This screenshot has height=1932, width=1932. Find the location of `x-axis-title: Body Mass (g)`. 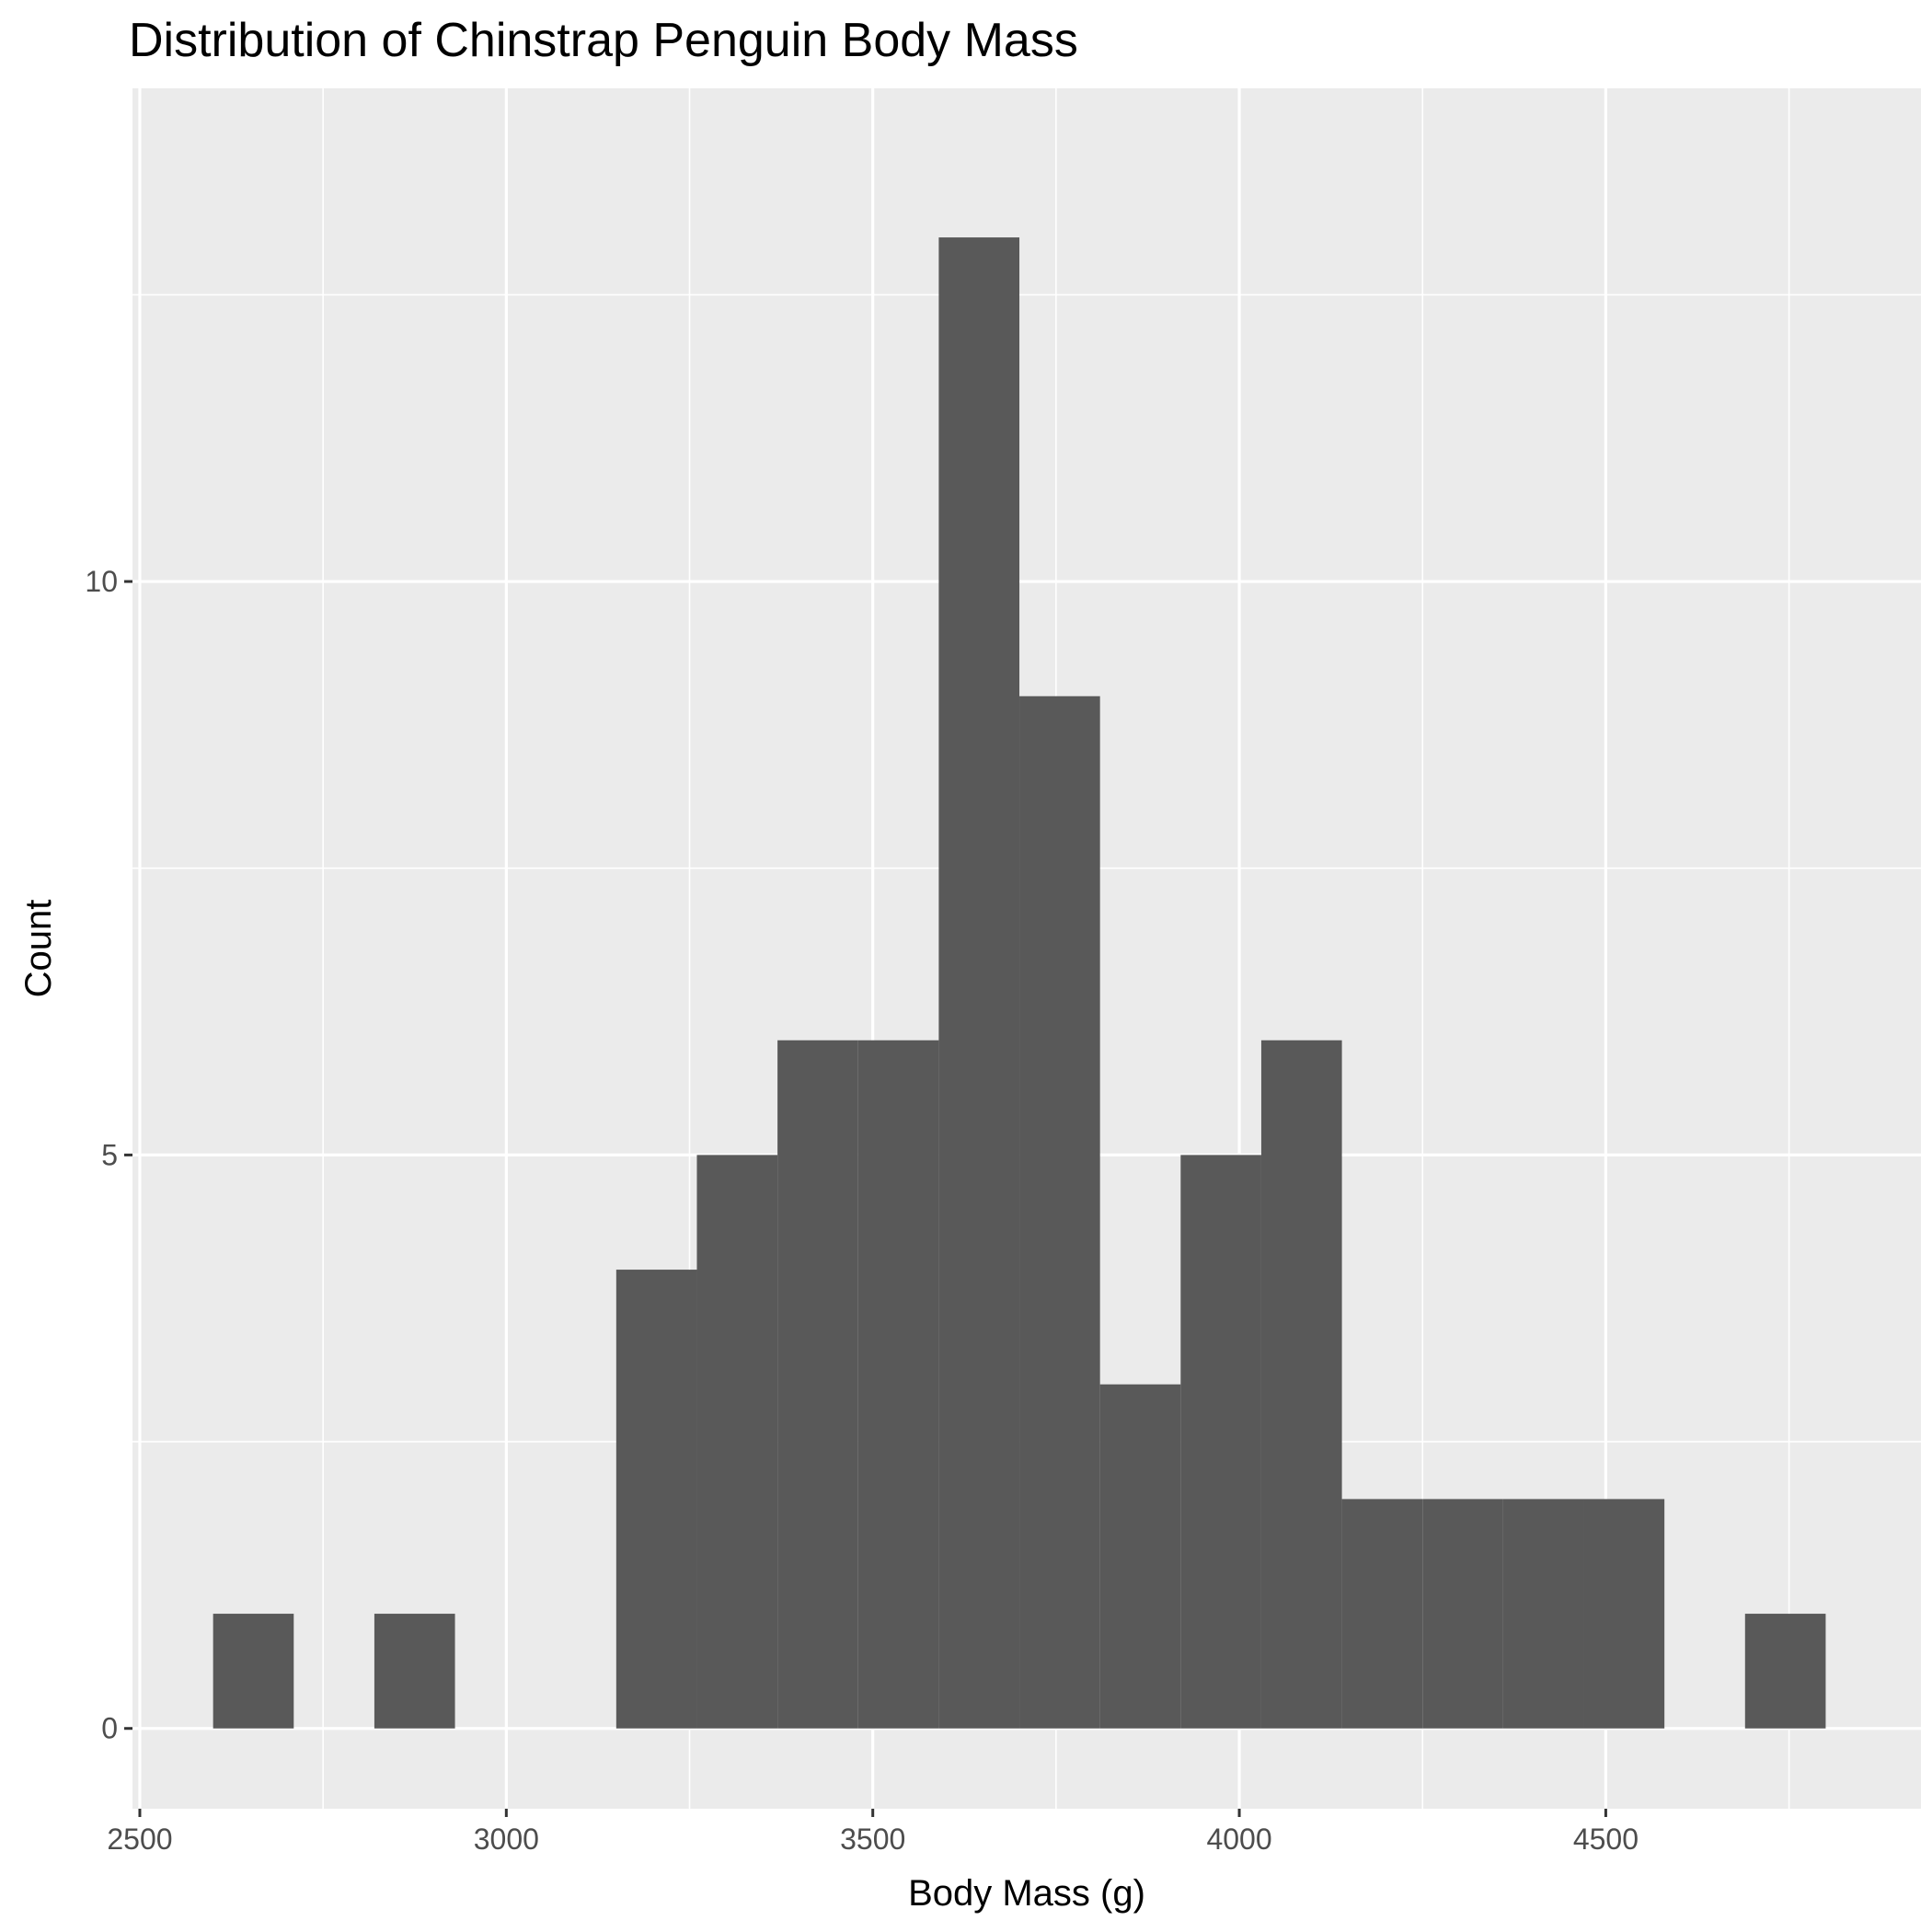

x-axis-title: Body Mass (g) is located at coordinates (1026, 1893).